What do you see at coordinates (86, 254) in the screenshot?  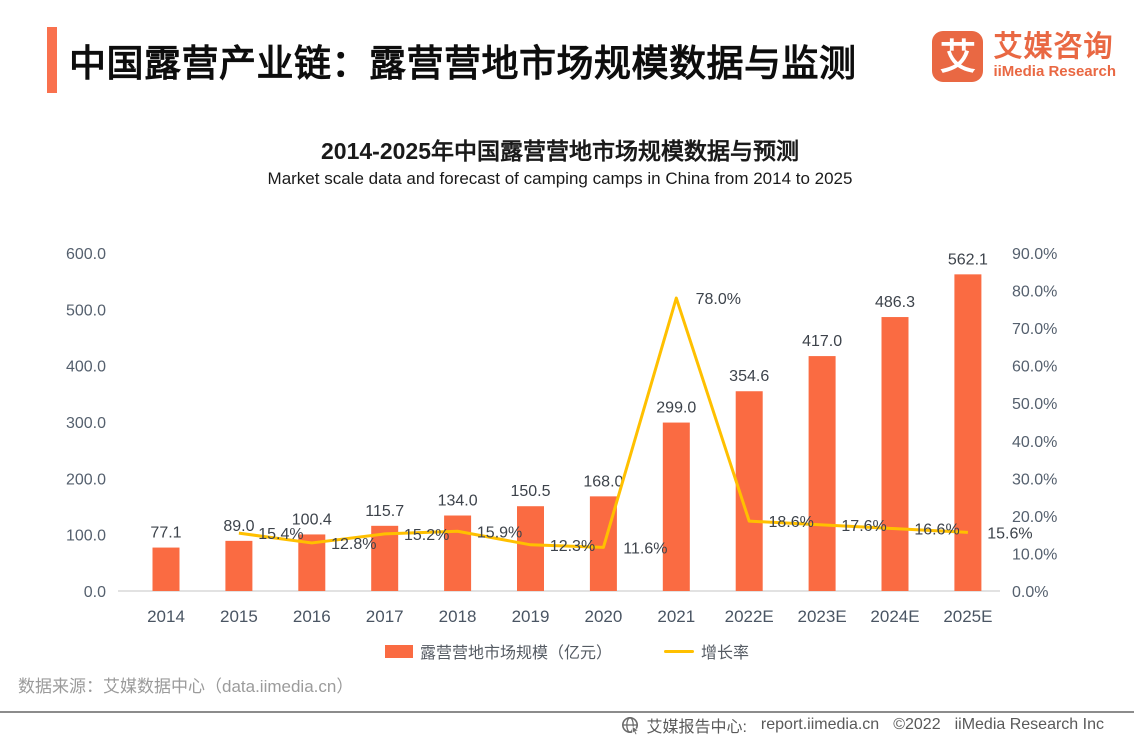 I see `left-axis-tick: 600.0` at bounding box center [86, 254].